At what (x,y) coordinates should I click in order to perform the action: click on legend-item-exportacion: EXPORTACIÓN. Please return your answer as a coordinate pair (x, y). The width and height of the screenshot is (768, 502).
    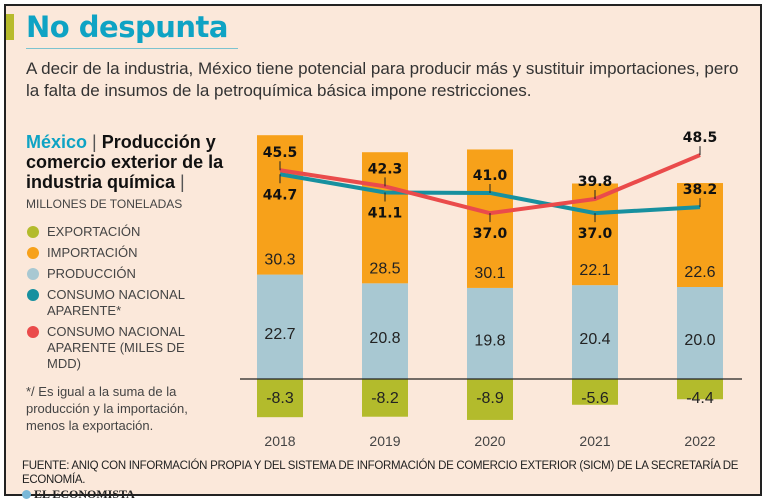
    Looking at the image, I should click on (128, 232).